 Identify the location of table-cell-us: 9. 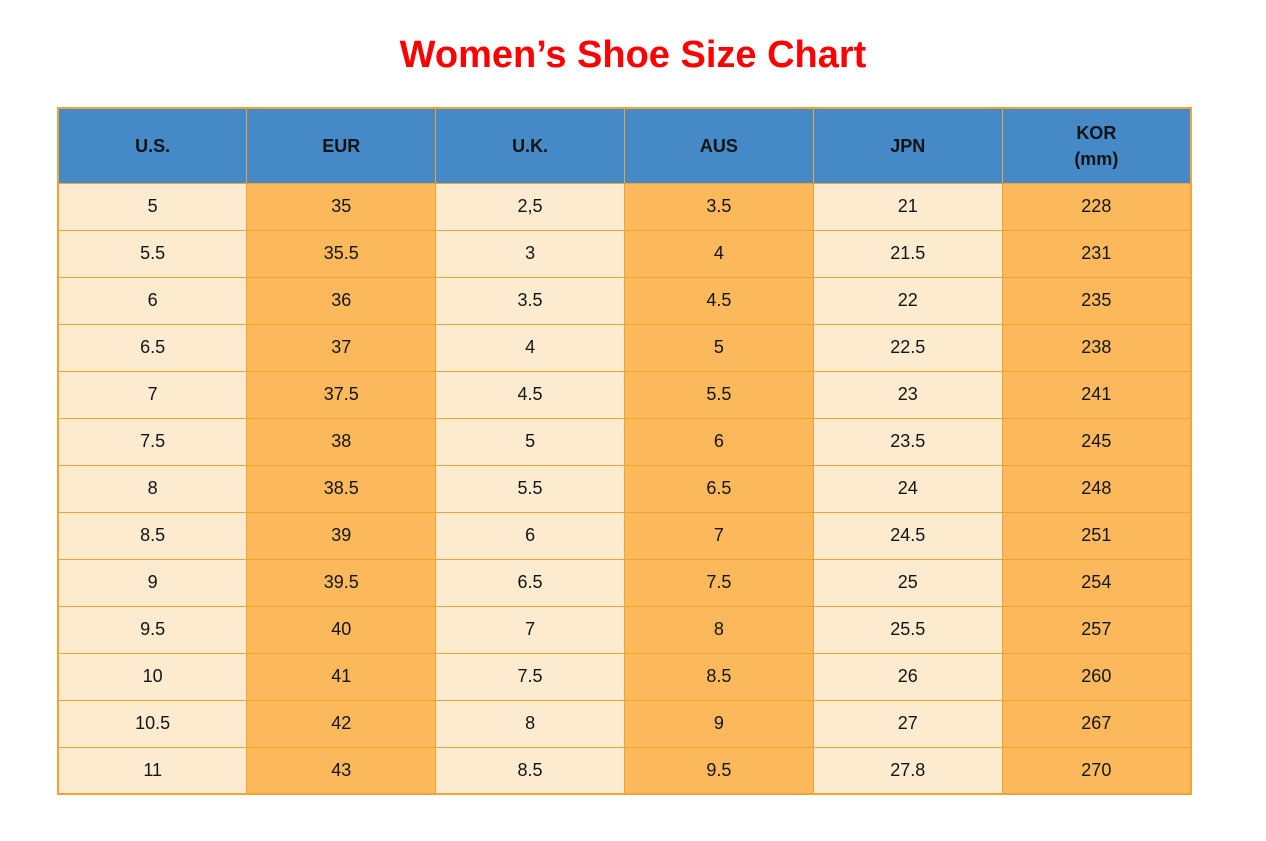
(152, 582).